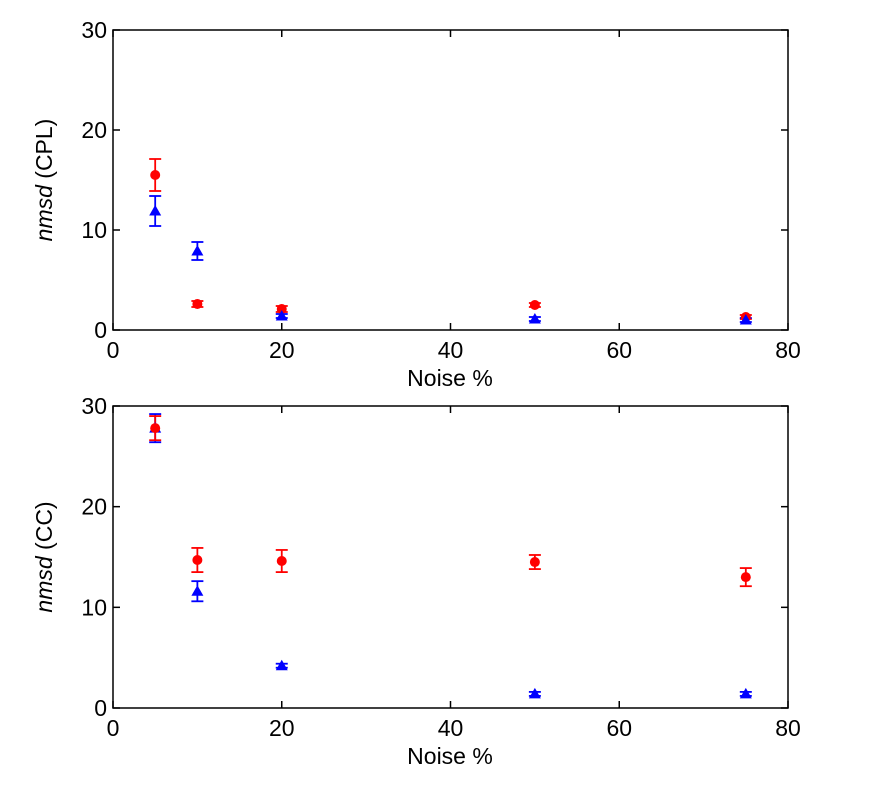  I want to click on error-bars-top, so click(450, 240).